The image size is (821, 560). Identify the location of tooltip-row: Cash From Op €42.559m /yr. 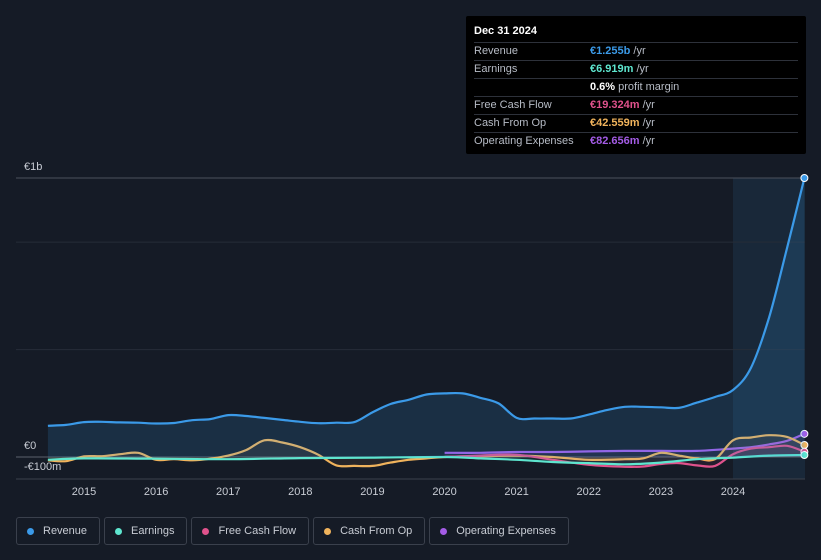
(636, 124).